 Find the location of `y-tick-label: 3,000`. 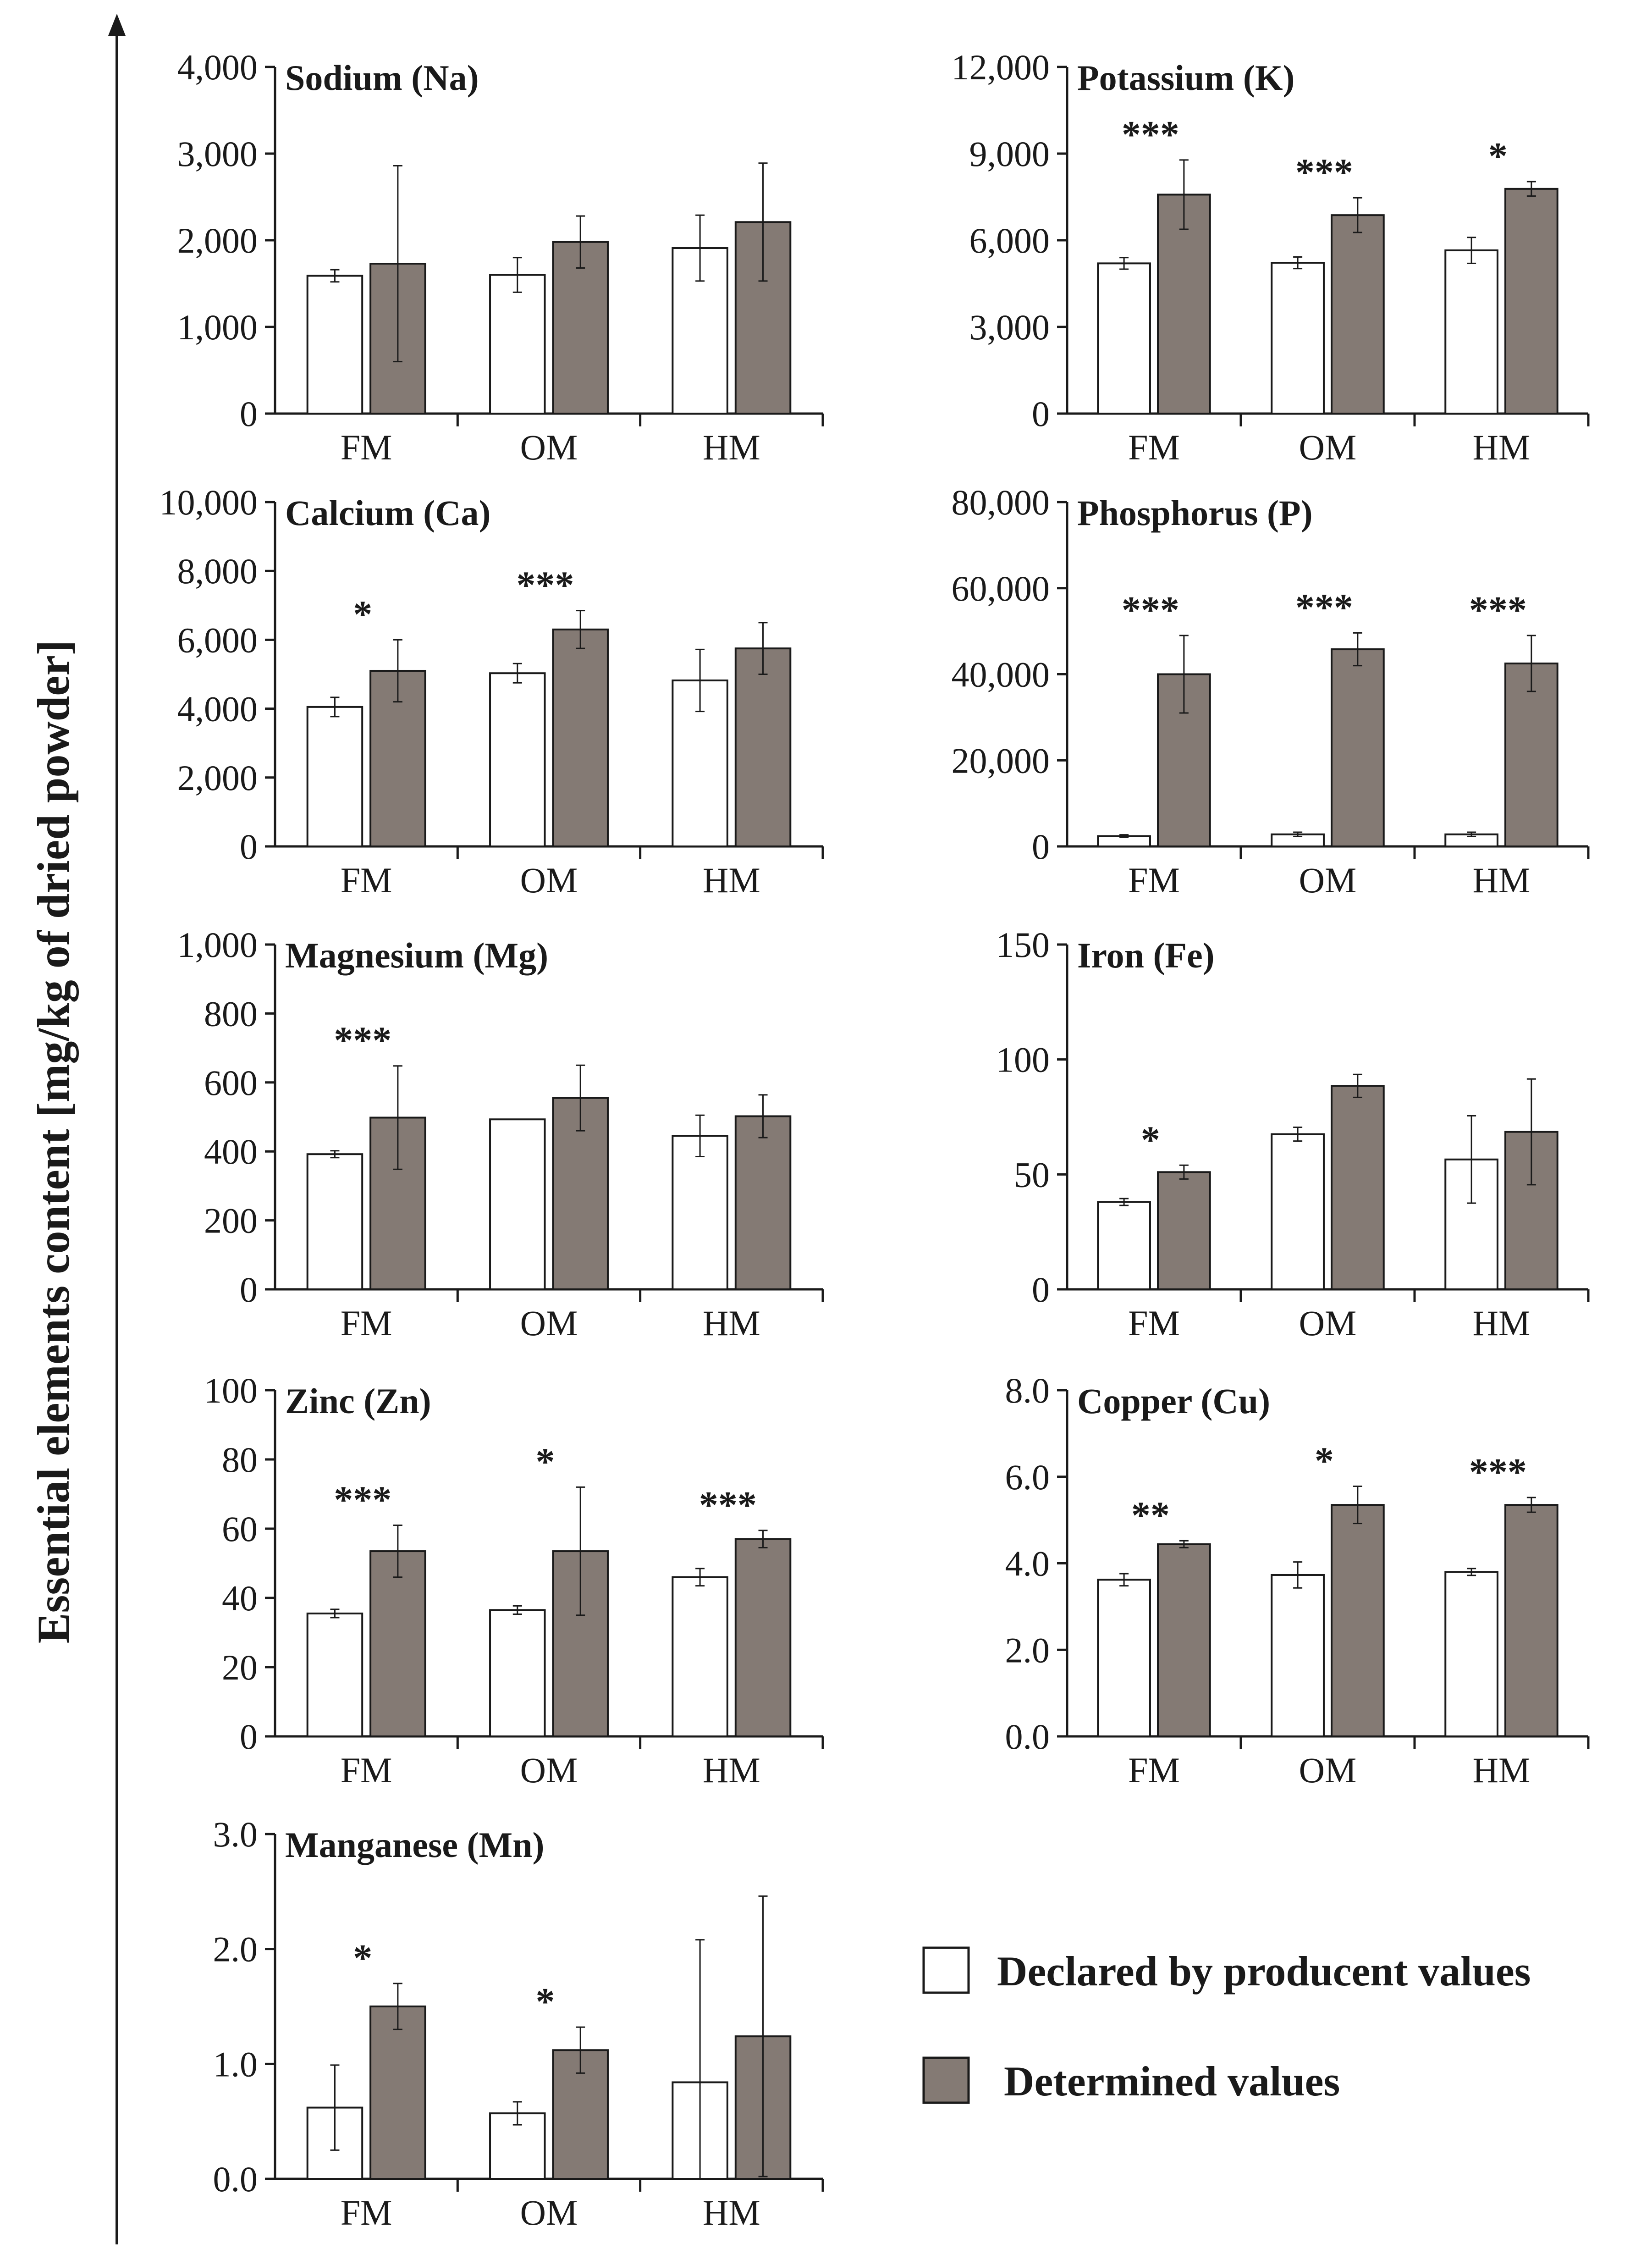

y-tick-label: 3,000 is located at coordinates (217, 154).